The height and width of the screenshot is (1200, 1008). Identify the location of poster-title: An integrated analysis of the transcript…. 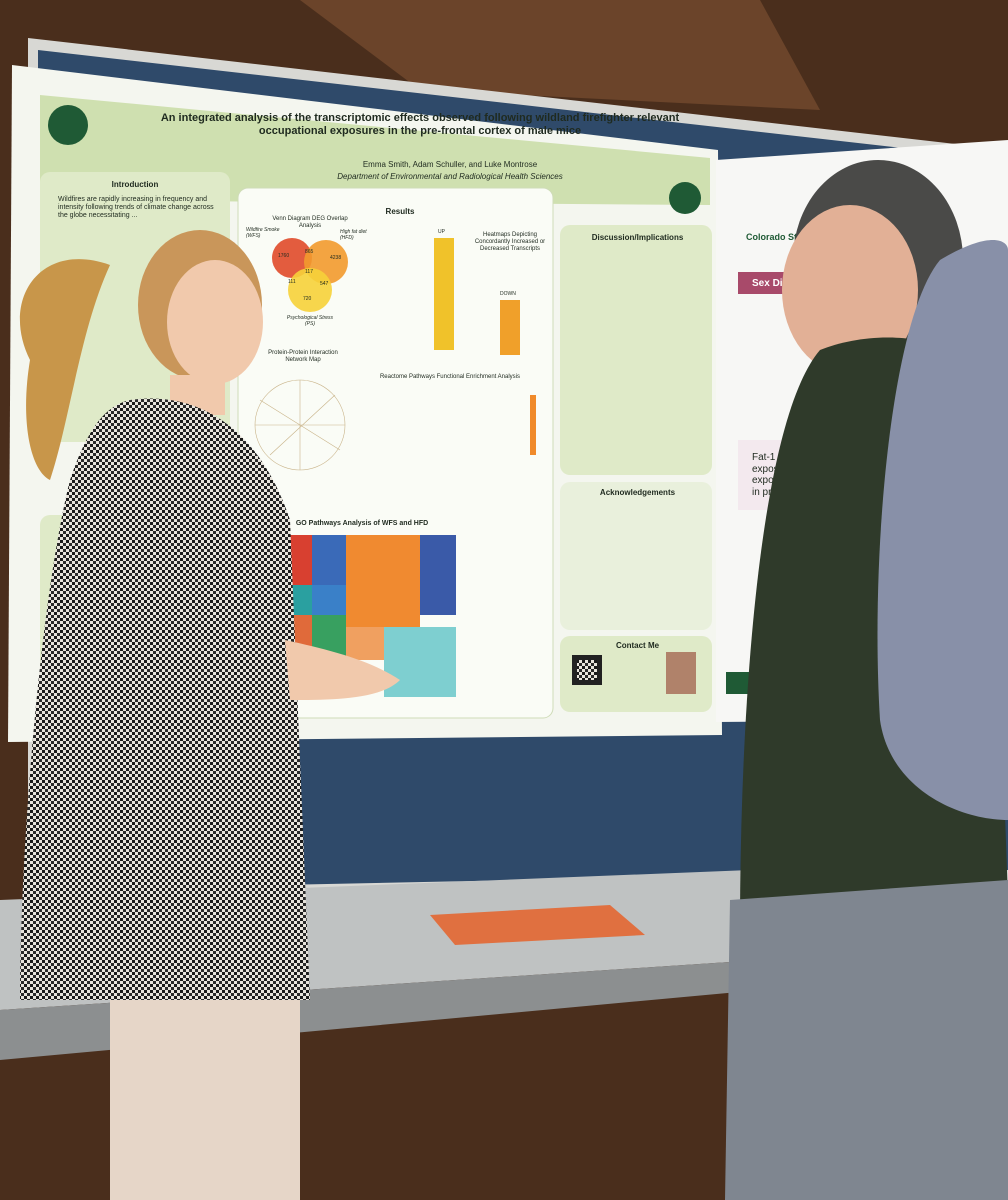
(420, 124).